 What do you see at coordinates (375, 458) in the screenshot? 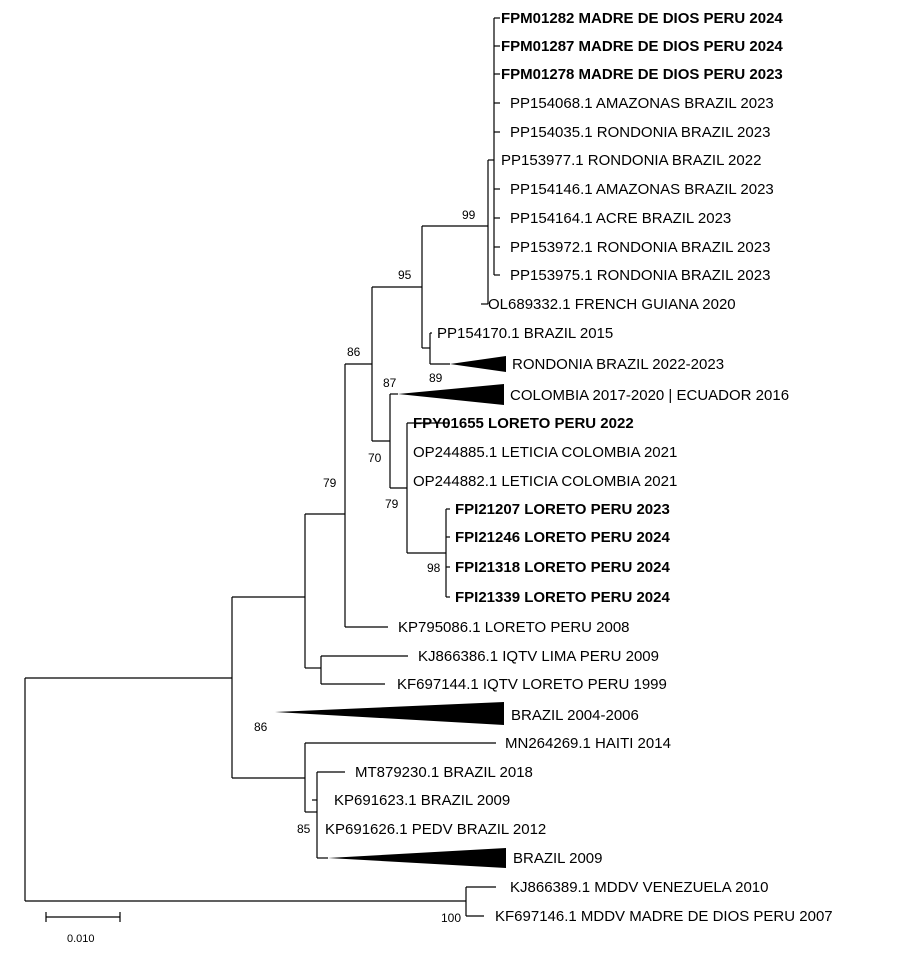
I see `bootstrap-value: 70` at bounding box center [375, 458].